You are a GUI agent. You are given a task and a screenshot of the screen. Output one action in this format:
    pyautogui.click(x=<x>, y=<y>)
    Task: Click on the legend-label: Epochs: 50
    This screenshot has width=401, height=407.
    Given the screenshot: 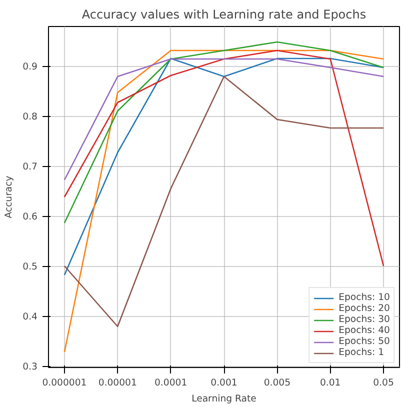 What is the action you would take?
    pyautogui.click(x=364, y=341)
    